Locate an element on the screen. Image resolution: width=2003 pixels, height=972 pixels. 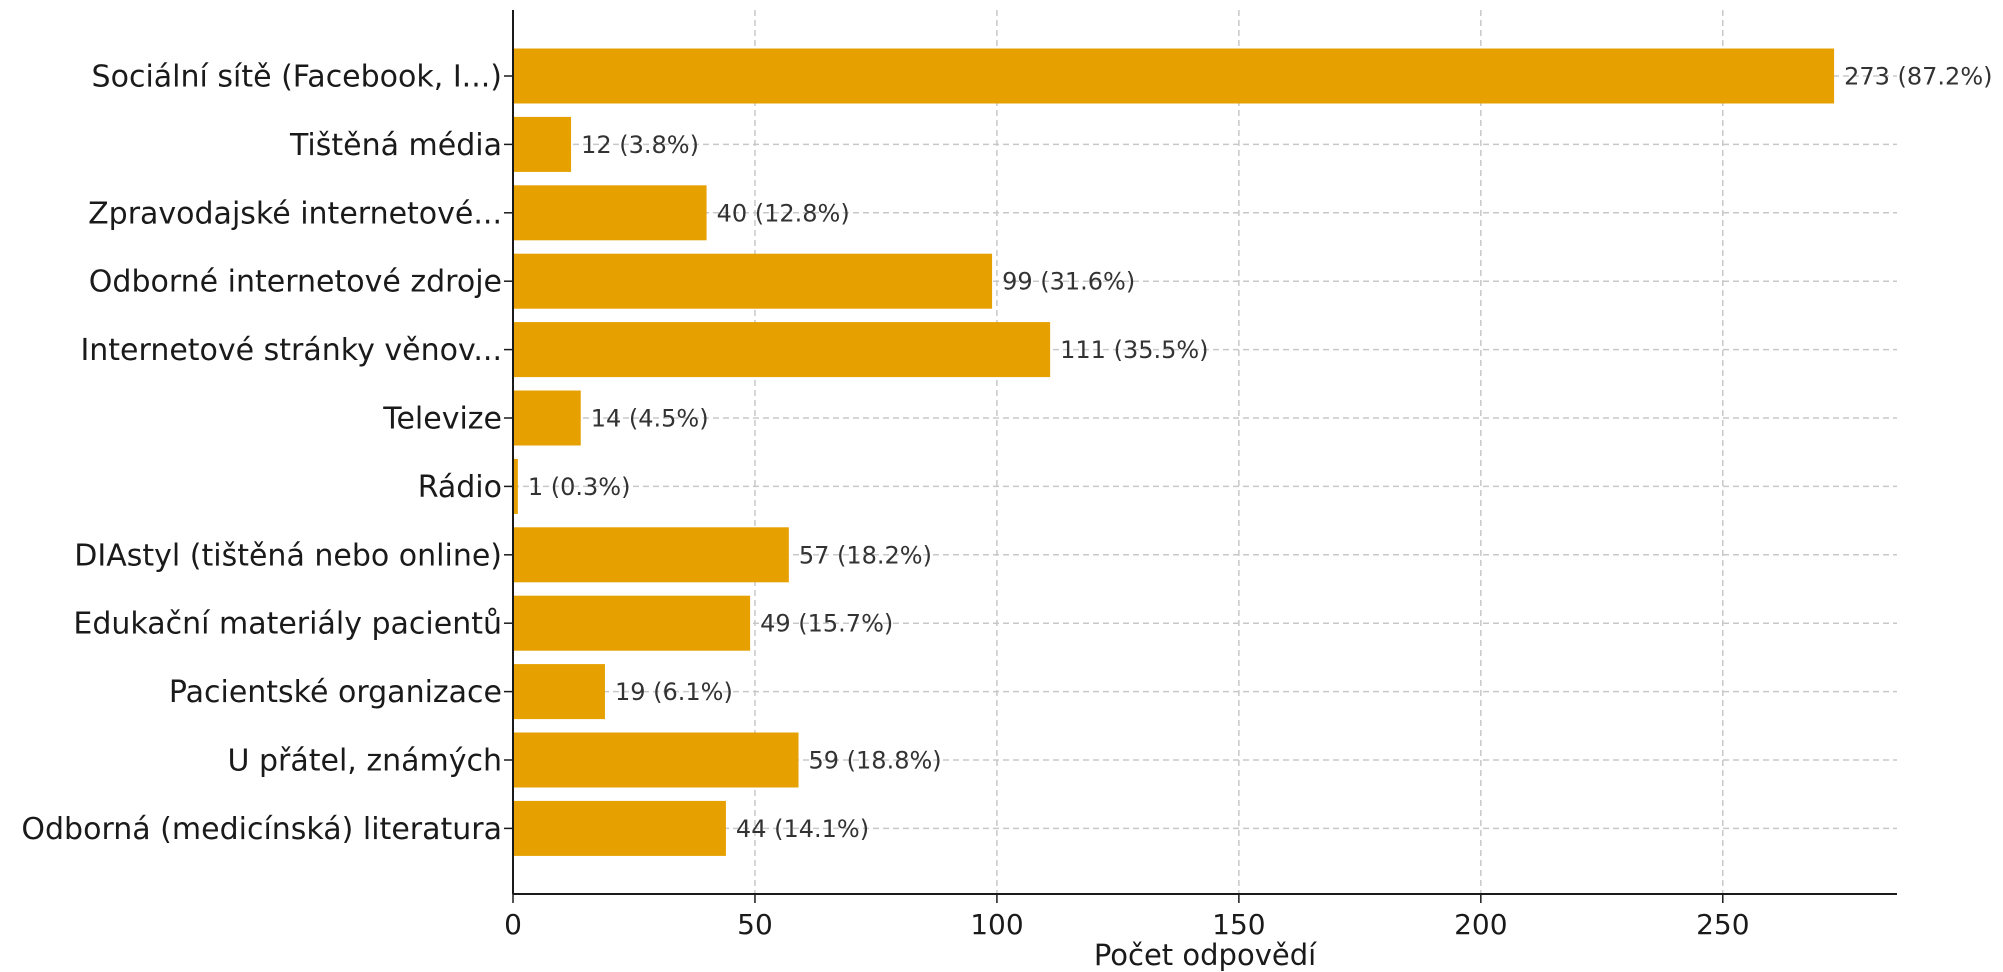
x-tick-label: 50 is located at coordinates (755, 924).